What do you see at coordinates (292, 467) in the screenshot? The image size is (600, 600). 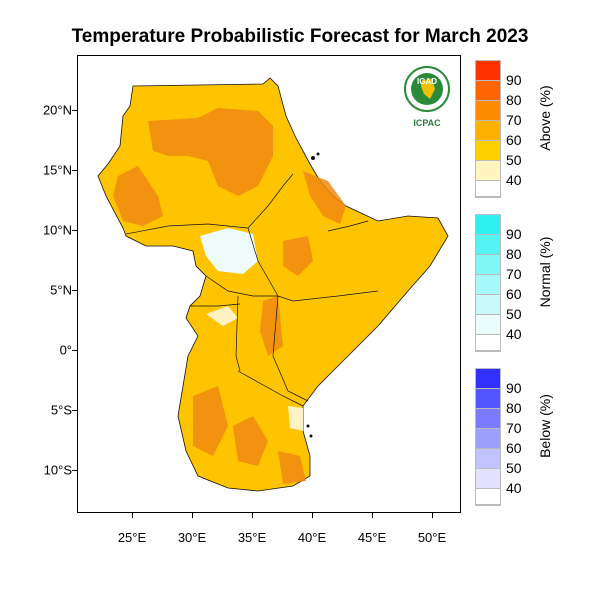 I see `patch-south` at bounding box center [292, 467].